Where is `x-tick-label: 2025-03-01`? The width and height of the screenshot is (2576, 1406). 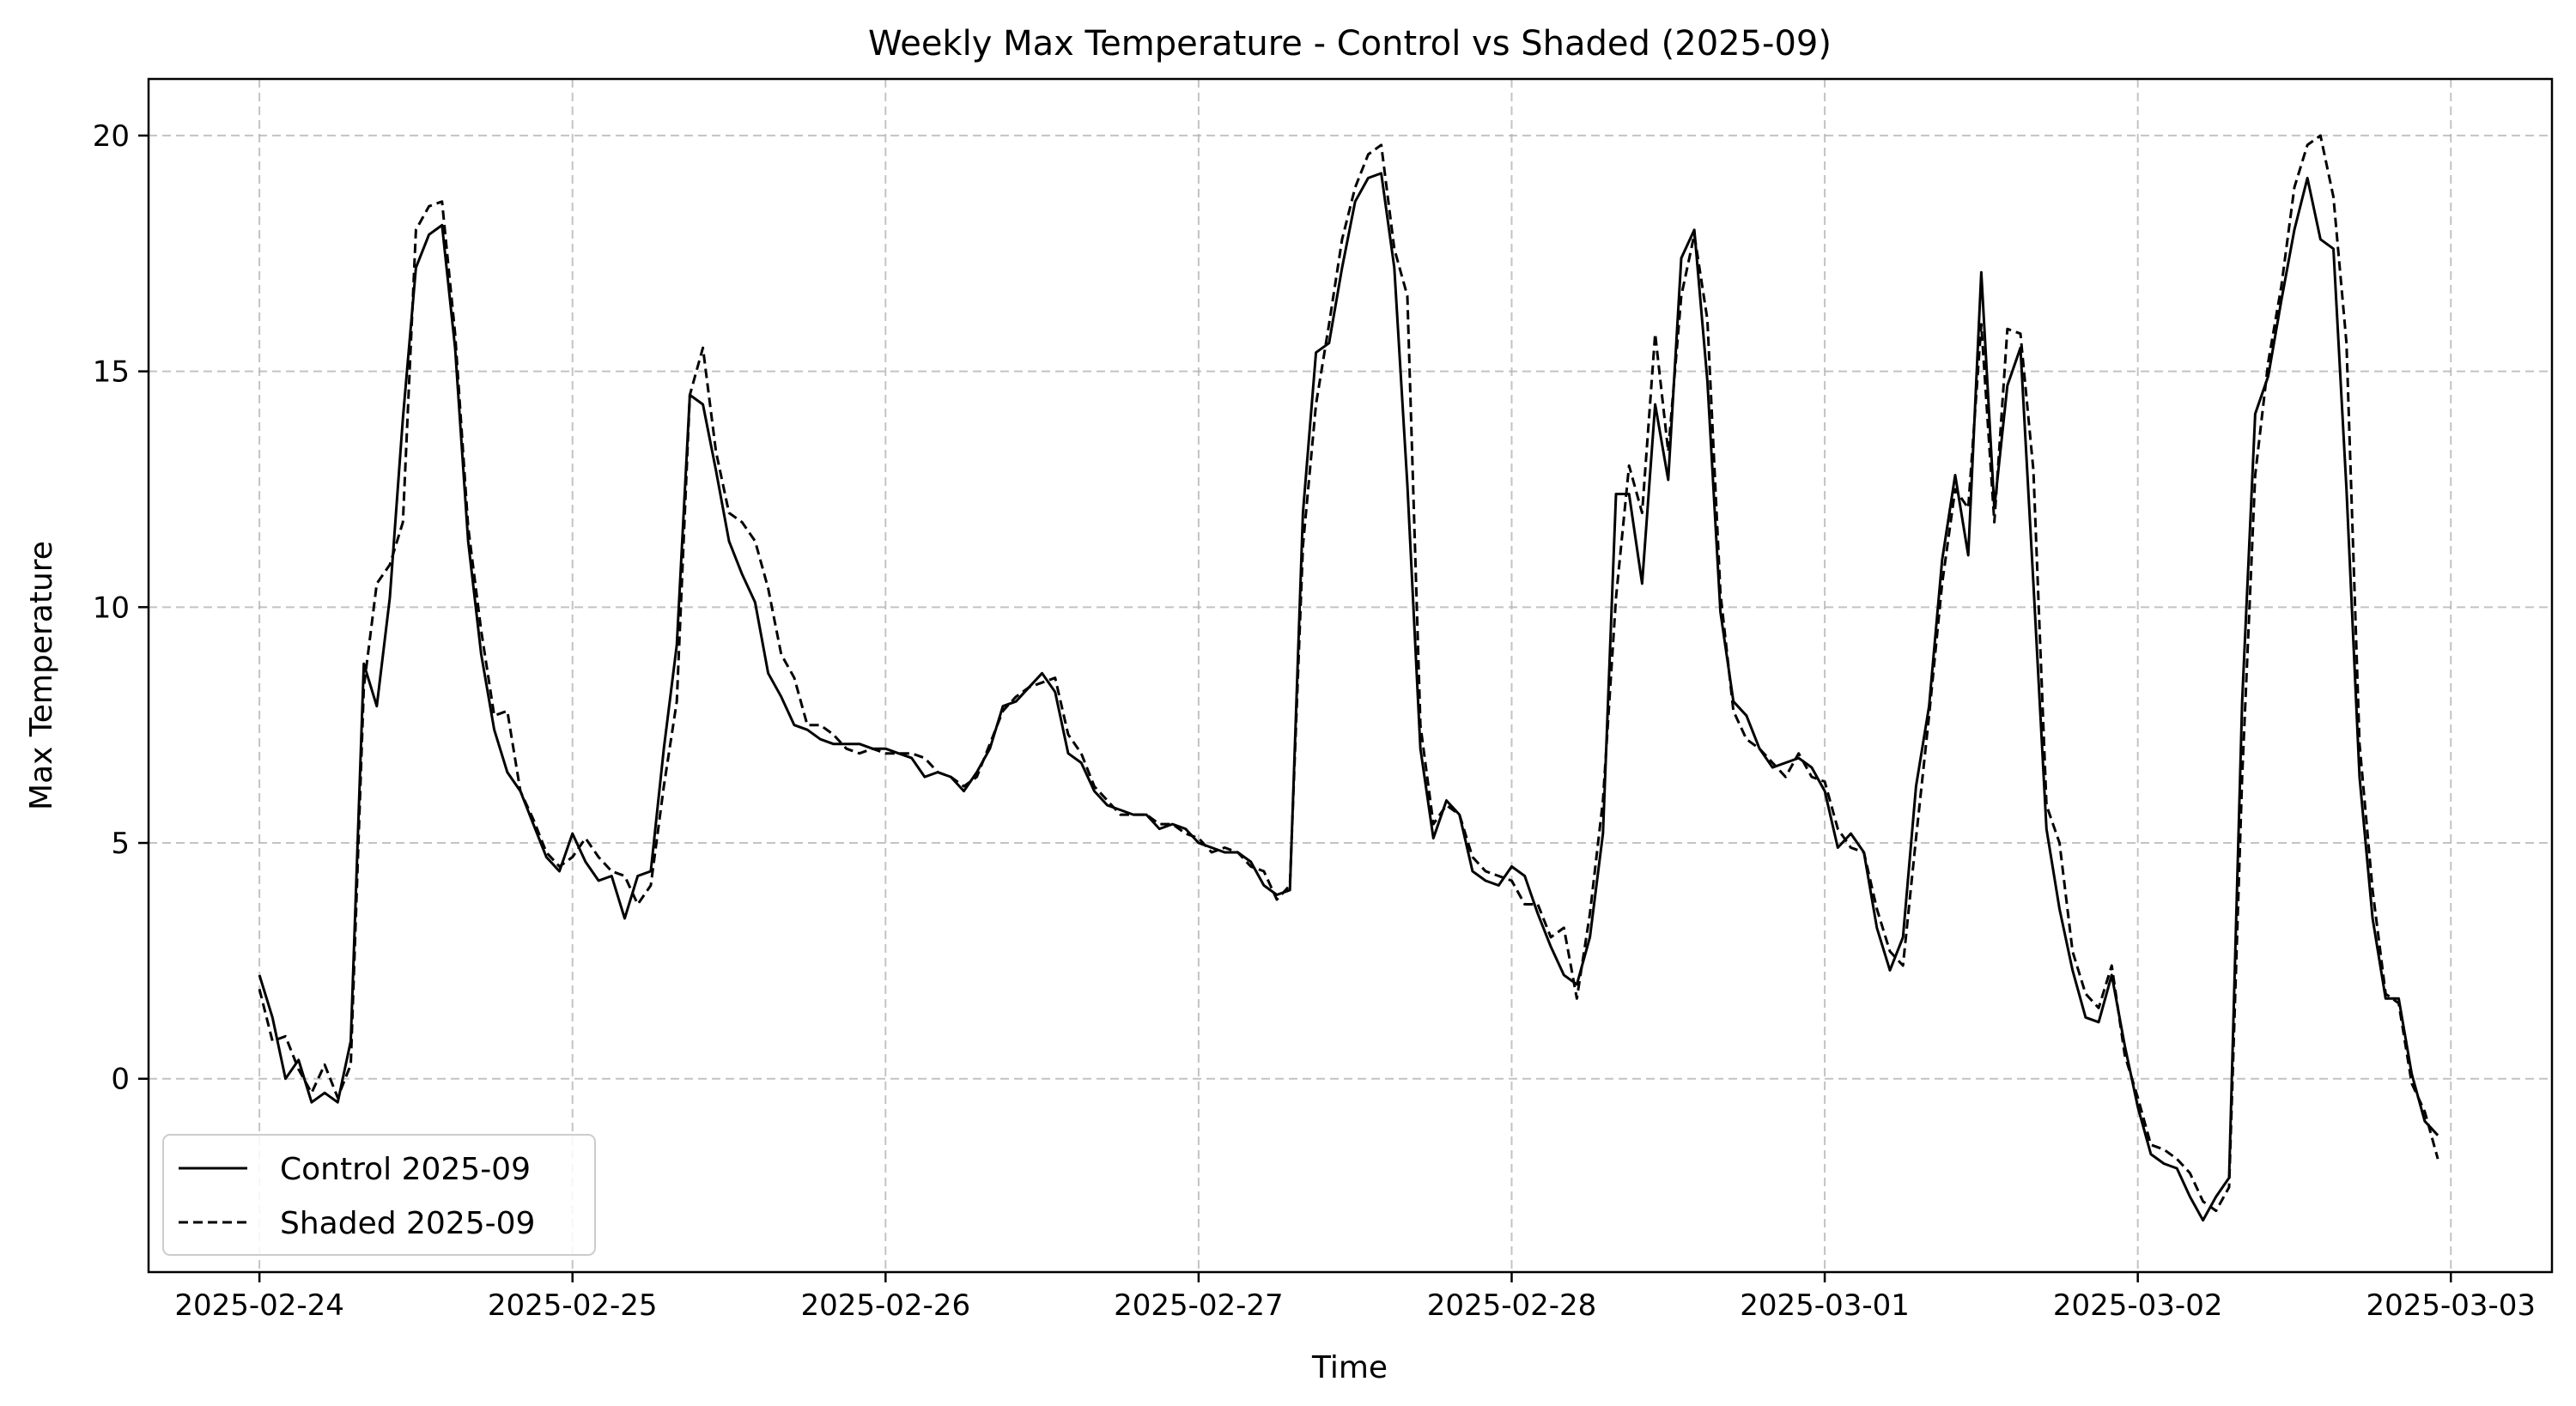 x-tick-label: 2025-03-01 is located at coordinates (1825, 1305).